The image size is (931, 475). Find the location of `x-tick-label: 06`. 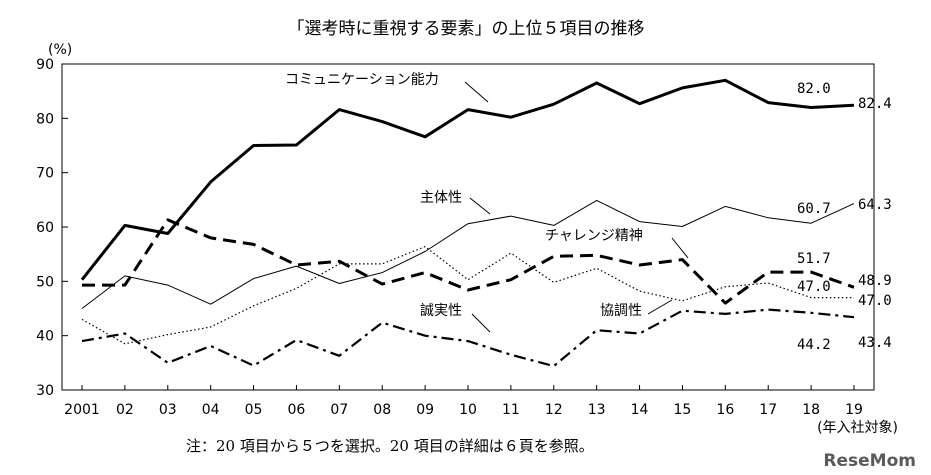

x-tick-label: 06 is located at coordinates (297, 410).